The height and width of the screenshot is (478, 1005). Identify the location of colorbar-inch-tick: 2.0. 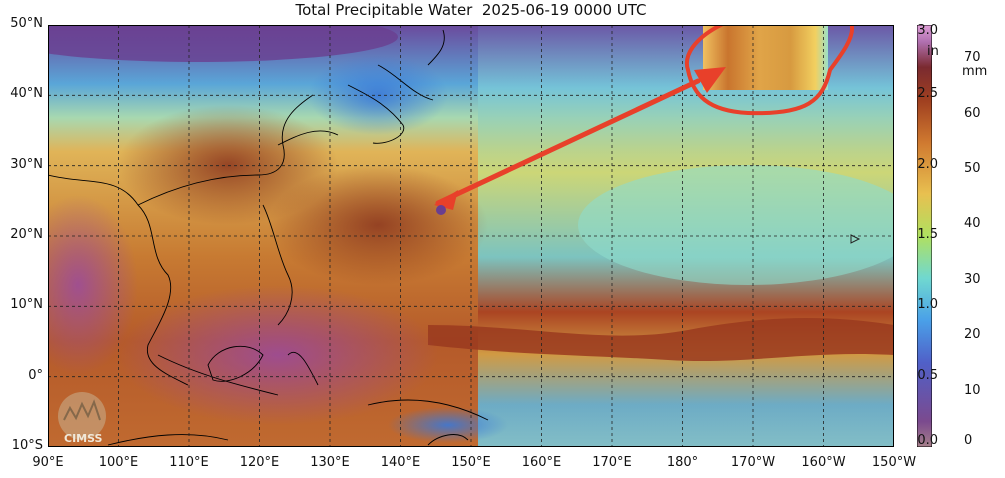
(927, 164).